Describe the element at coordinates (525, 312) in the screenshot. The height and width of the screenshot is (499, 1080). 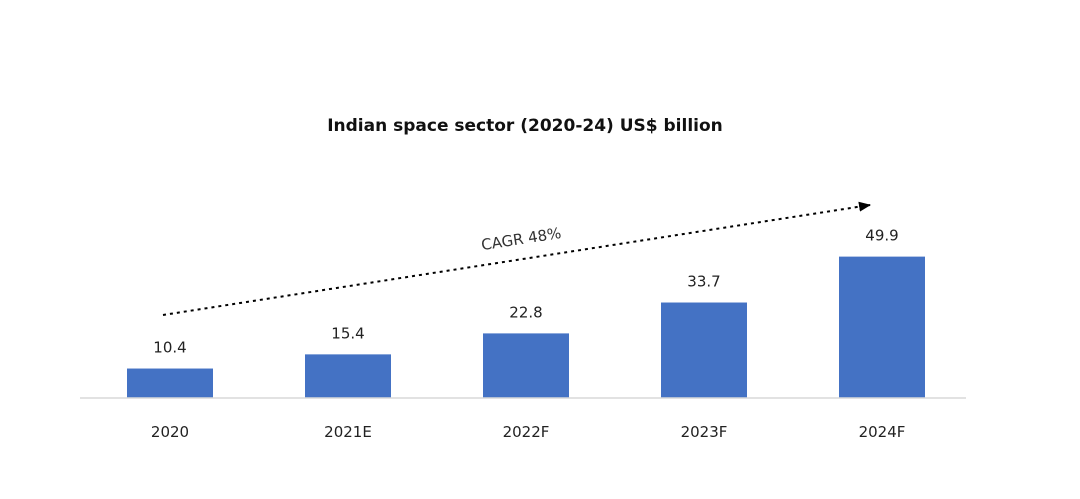
I see `data-label-2022f: 22.8` at that location.